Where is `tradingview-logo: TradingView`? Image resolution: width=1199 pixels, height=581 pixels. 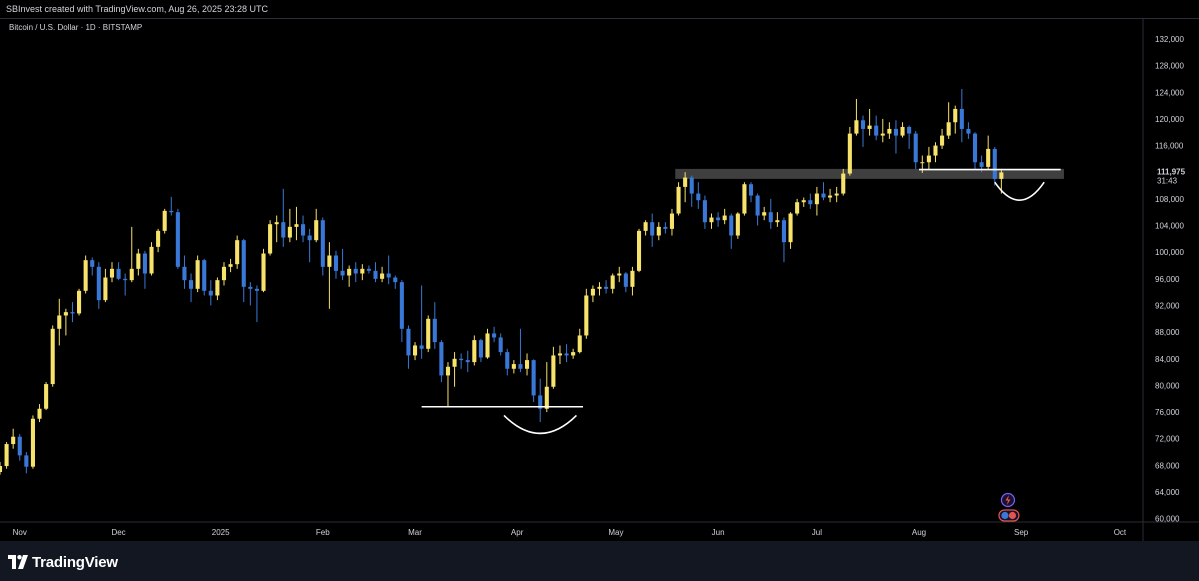
tradingview-logo: TradingView is located at coordinates (63, 562).